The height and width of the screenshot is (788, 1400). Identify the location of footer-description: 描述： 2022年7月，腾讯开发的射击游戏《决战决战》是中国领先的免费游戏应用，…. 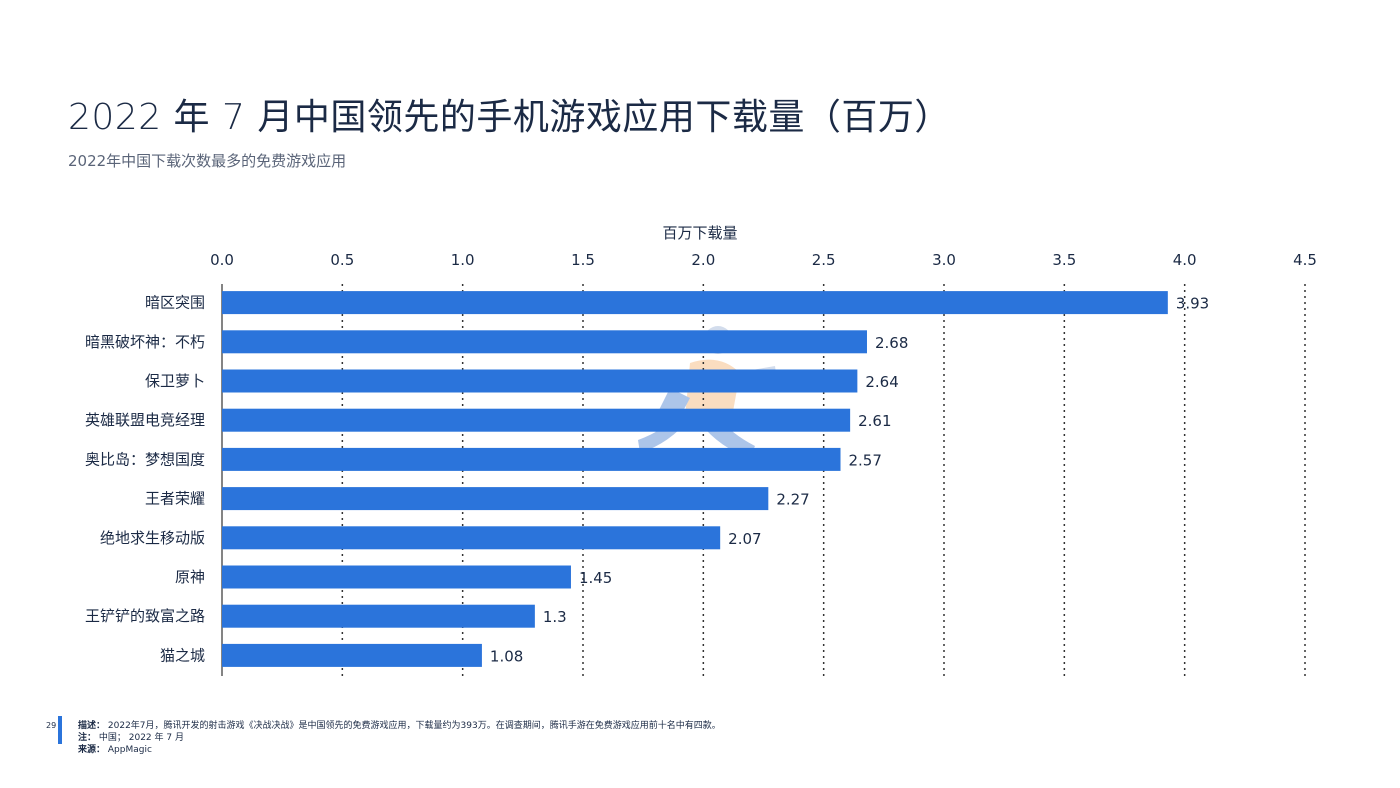
(399, 726).